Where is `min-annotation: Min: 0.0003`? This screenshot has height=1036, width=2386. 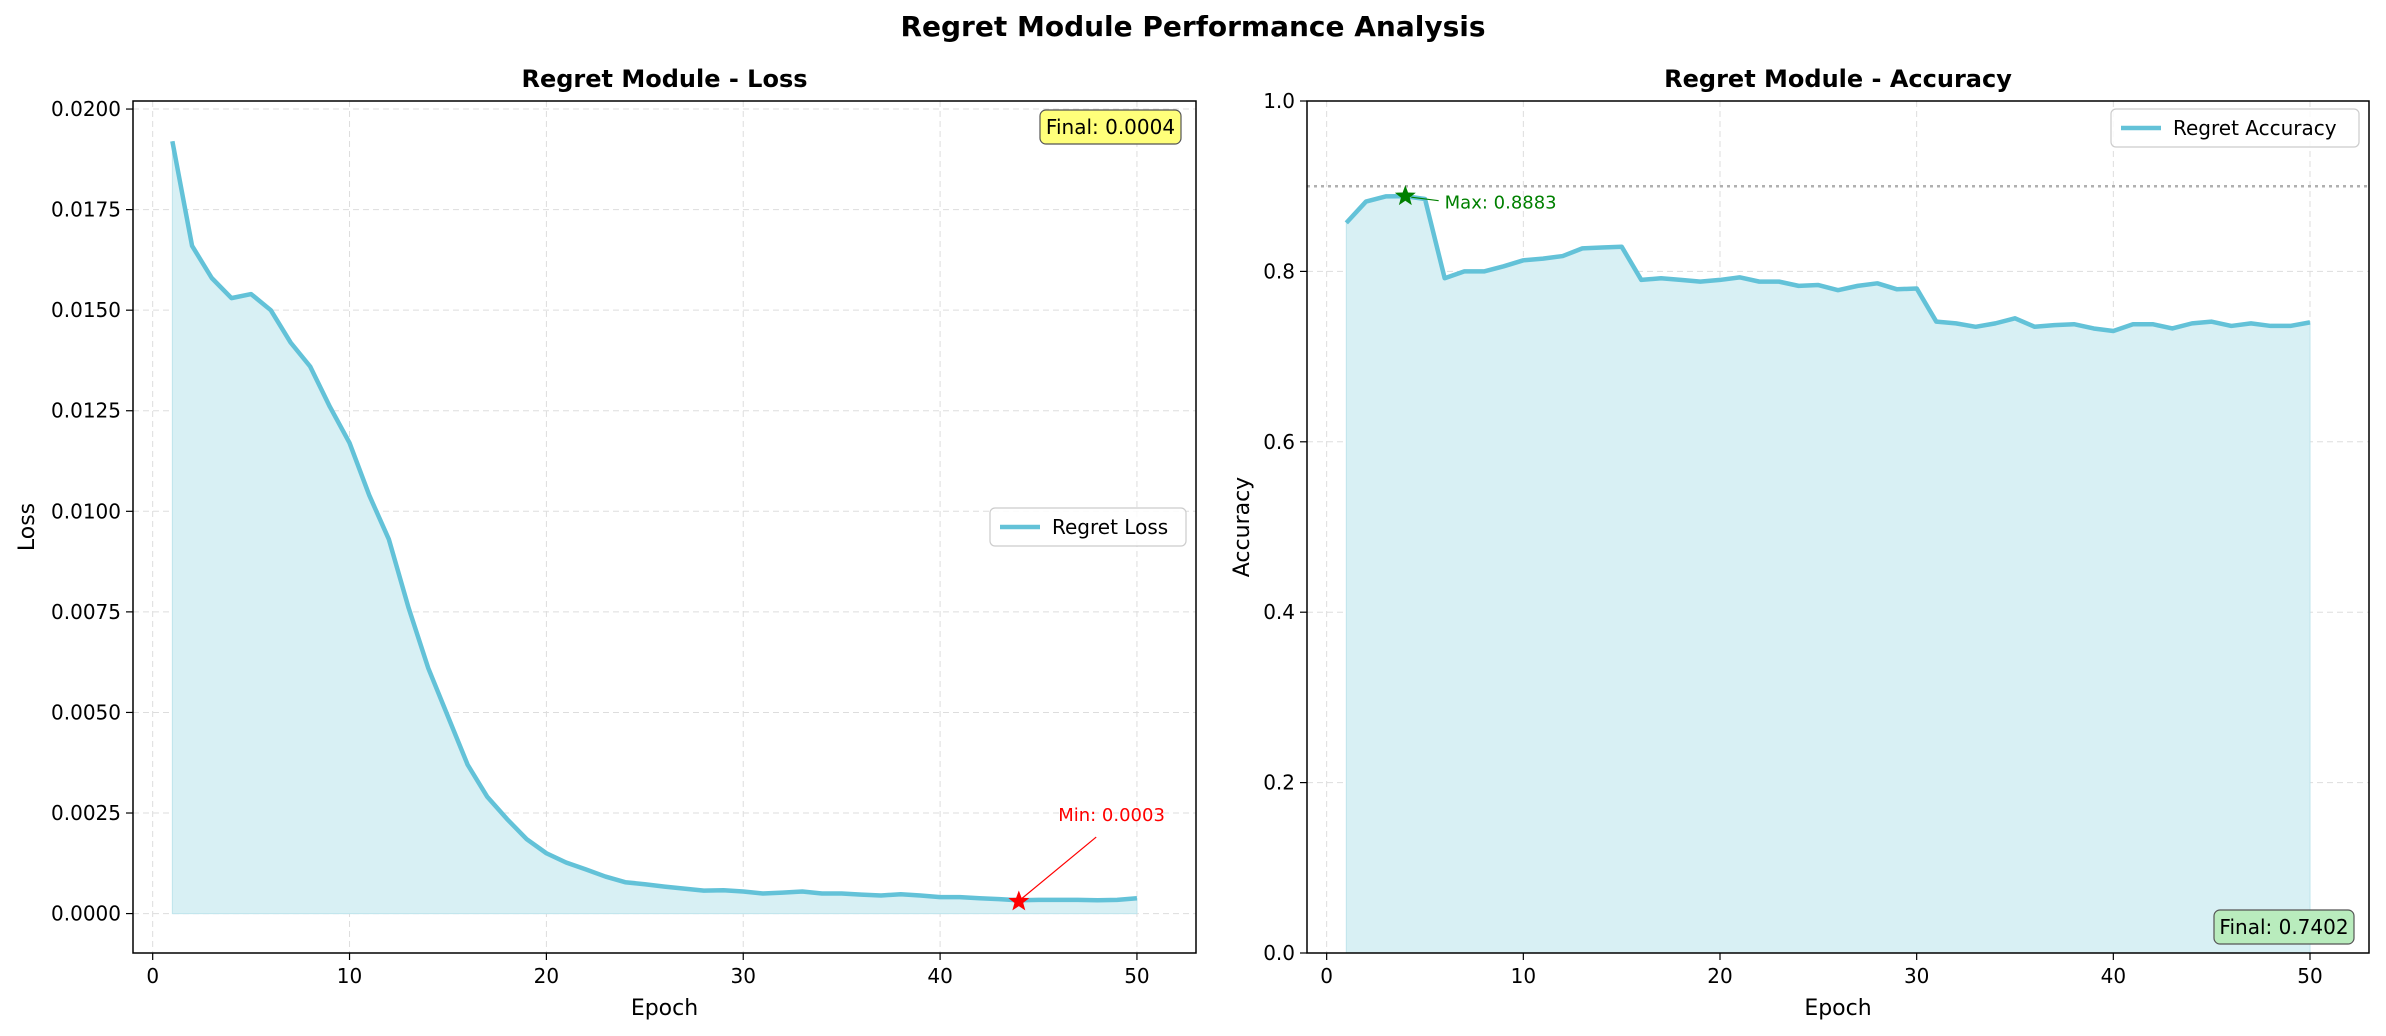
min-annotation: Min: 0.0003 is located at coordinates (1111, 815).